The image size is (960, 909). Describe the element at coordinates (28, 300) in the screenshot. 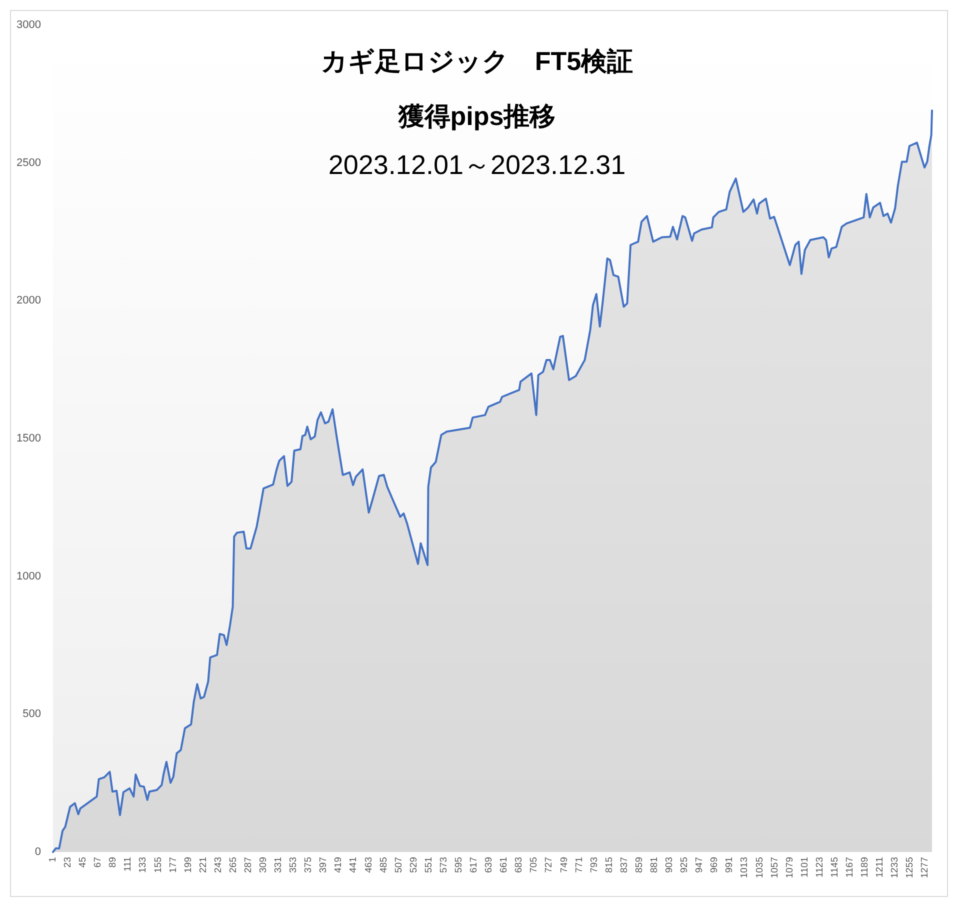

I see `y-tick-label: 2000` at that location.